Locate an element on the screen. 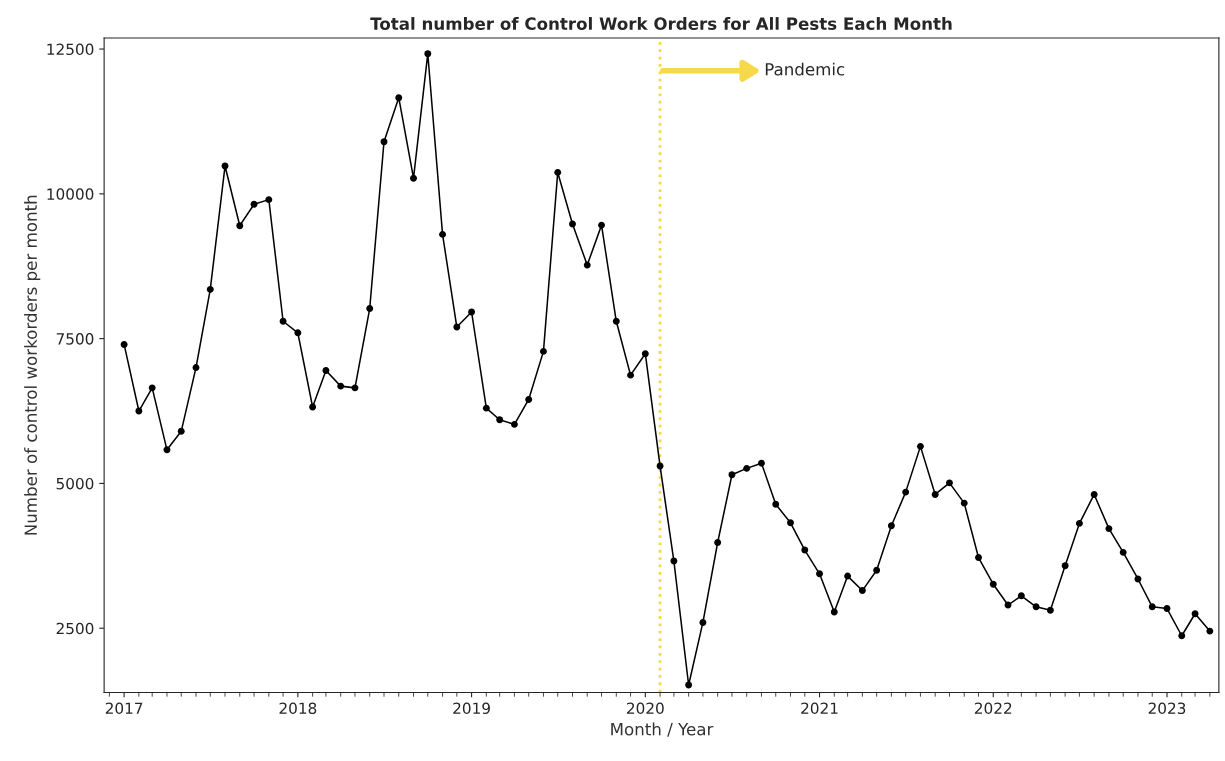 The image size is (1225, 761). chart-title: Total number of Control Work Orders for All Pests Each Month is located at coordinates (661, 23).